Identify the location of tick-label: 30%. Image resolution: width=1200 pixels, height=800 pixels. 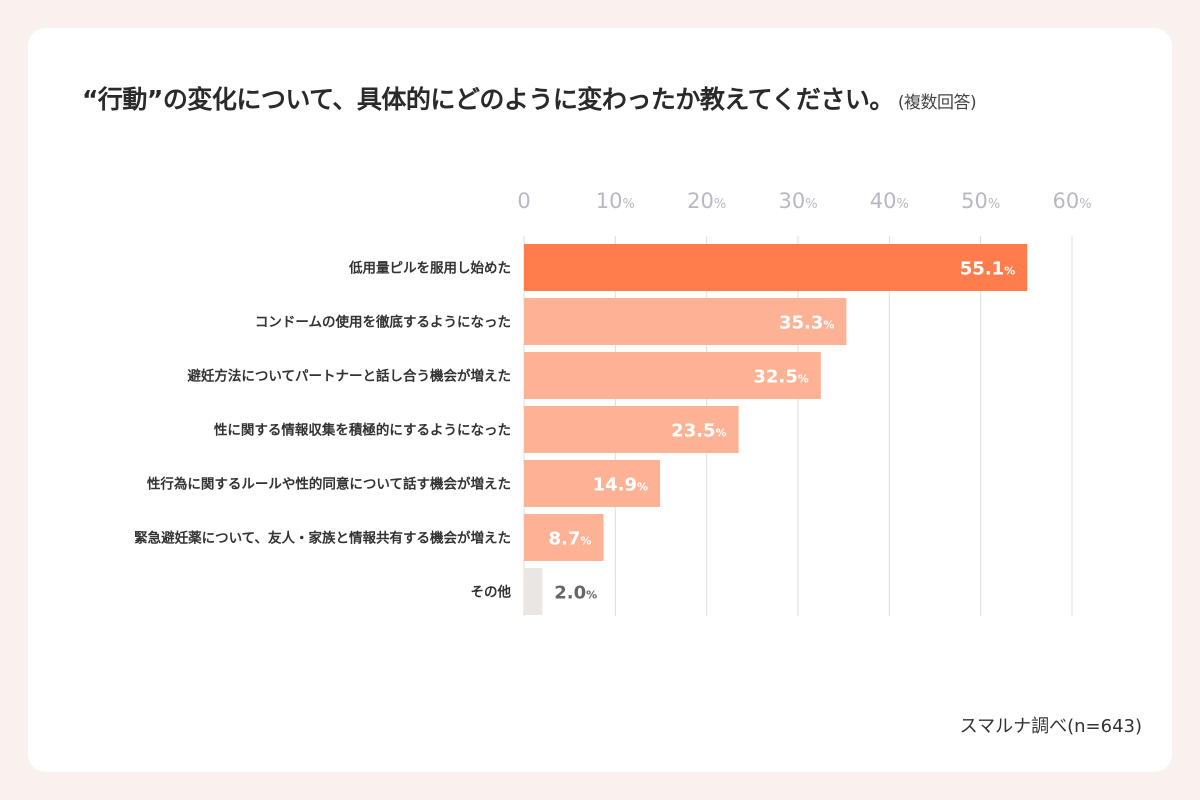
(797, 201).